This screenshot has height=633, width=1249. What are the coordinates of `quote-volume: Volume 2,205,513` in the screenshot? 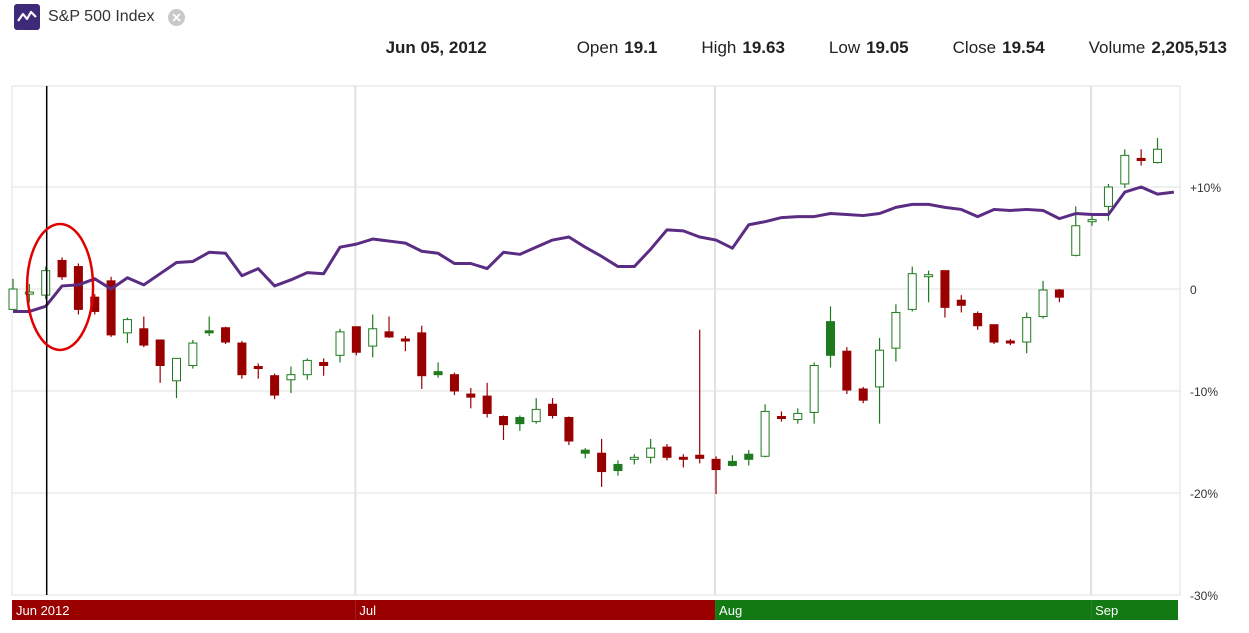 It's located at (1158, 48).